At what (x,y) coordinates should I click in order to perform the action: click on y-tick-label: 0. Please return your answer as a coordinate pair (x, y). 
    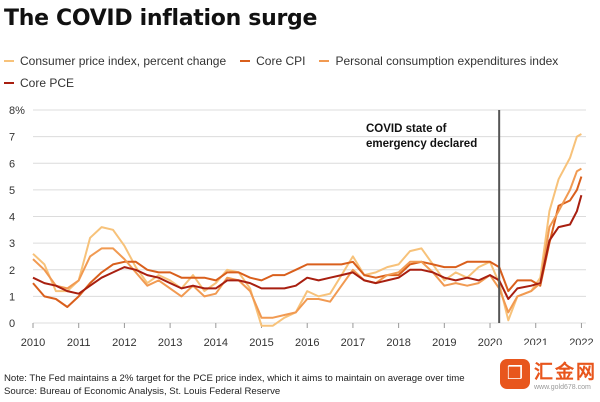
    Looking at the image, I should click on (12, 324).